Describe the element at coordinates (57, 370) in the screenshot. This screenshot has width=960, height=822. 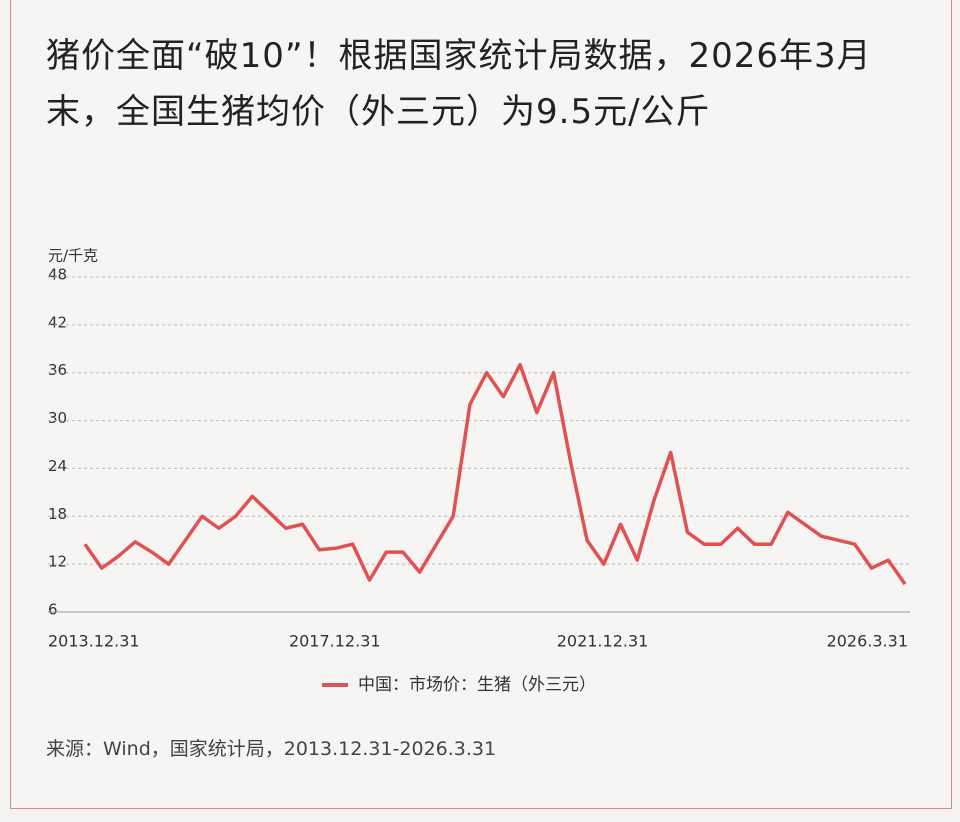
I see `y-tick-label: 36` at that location.